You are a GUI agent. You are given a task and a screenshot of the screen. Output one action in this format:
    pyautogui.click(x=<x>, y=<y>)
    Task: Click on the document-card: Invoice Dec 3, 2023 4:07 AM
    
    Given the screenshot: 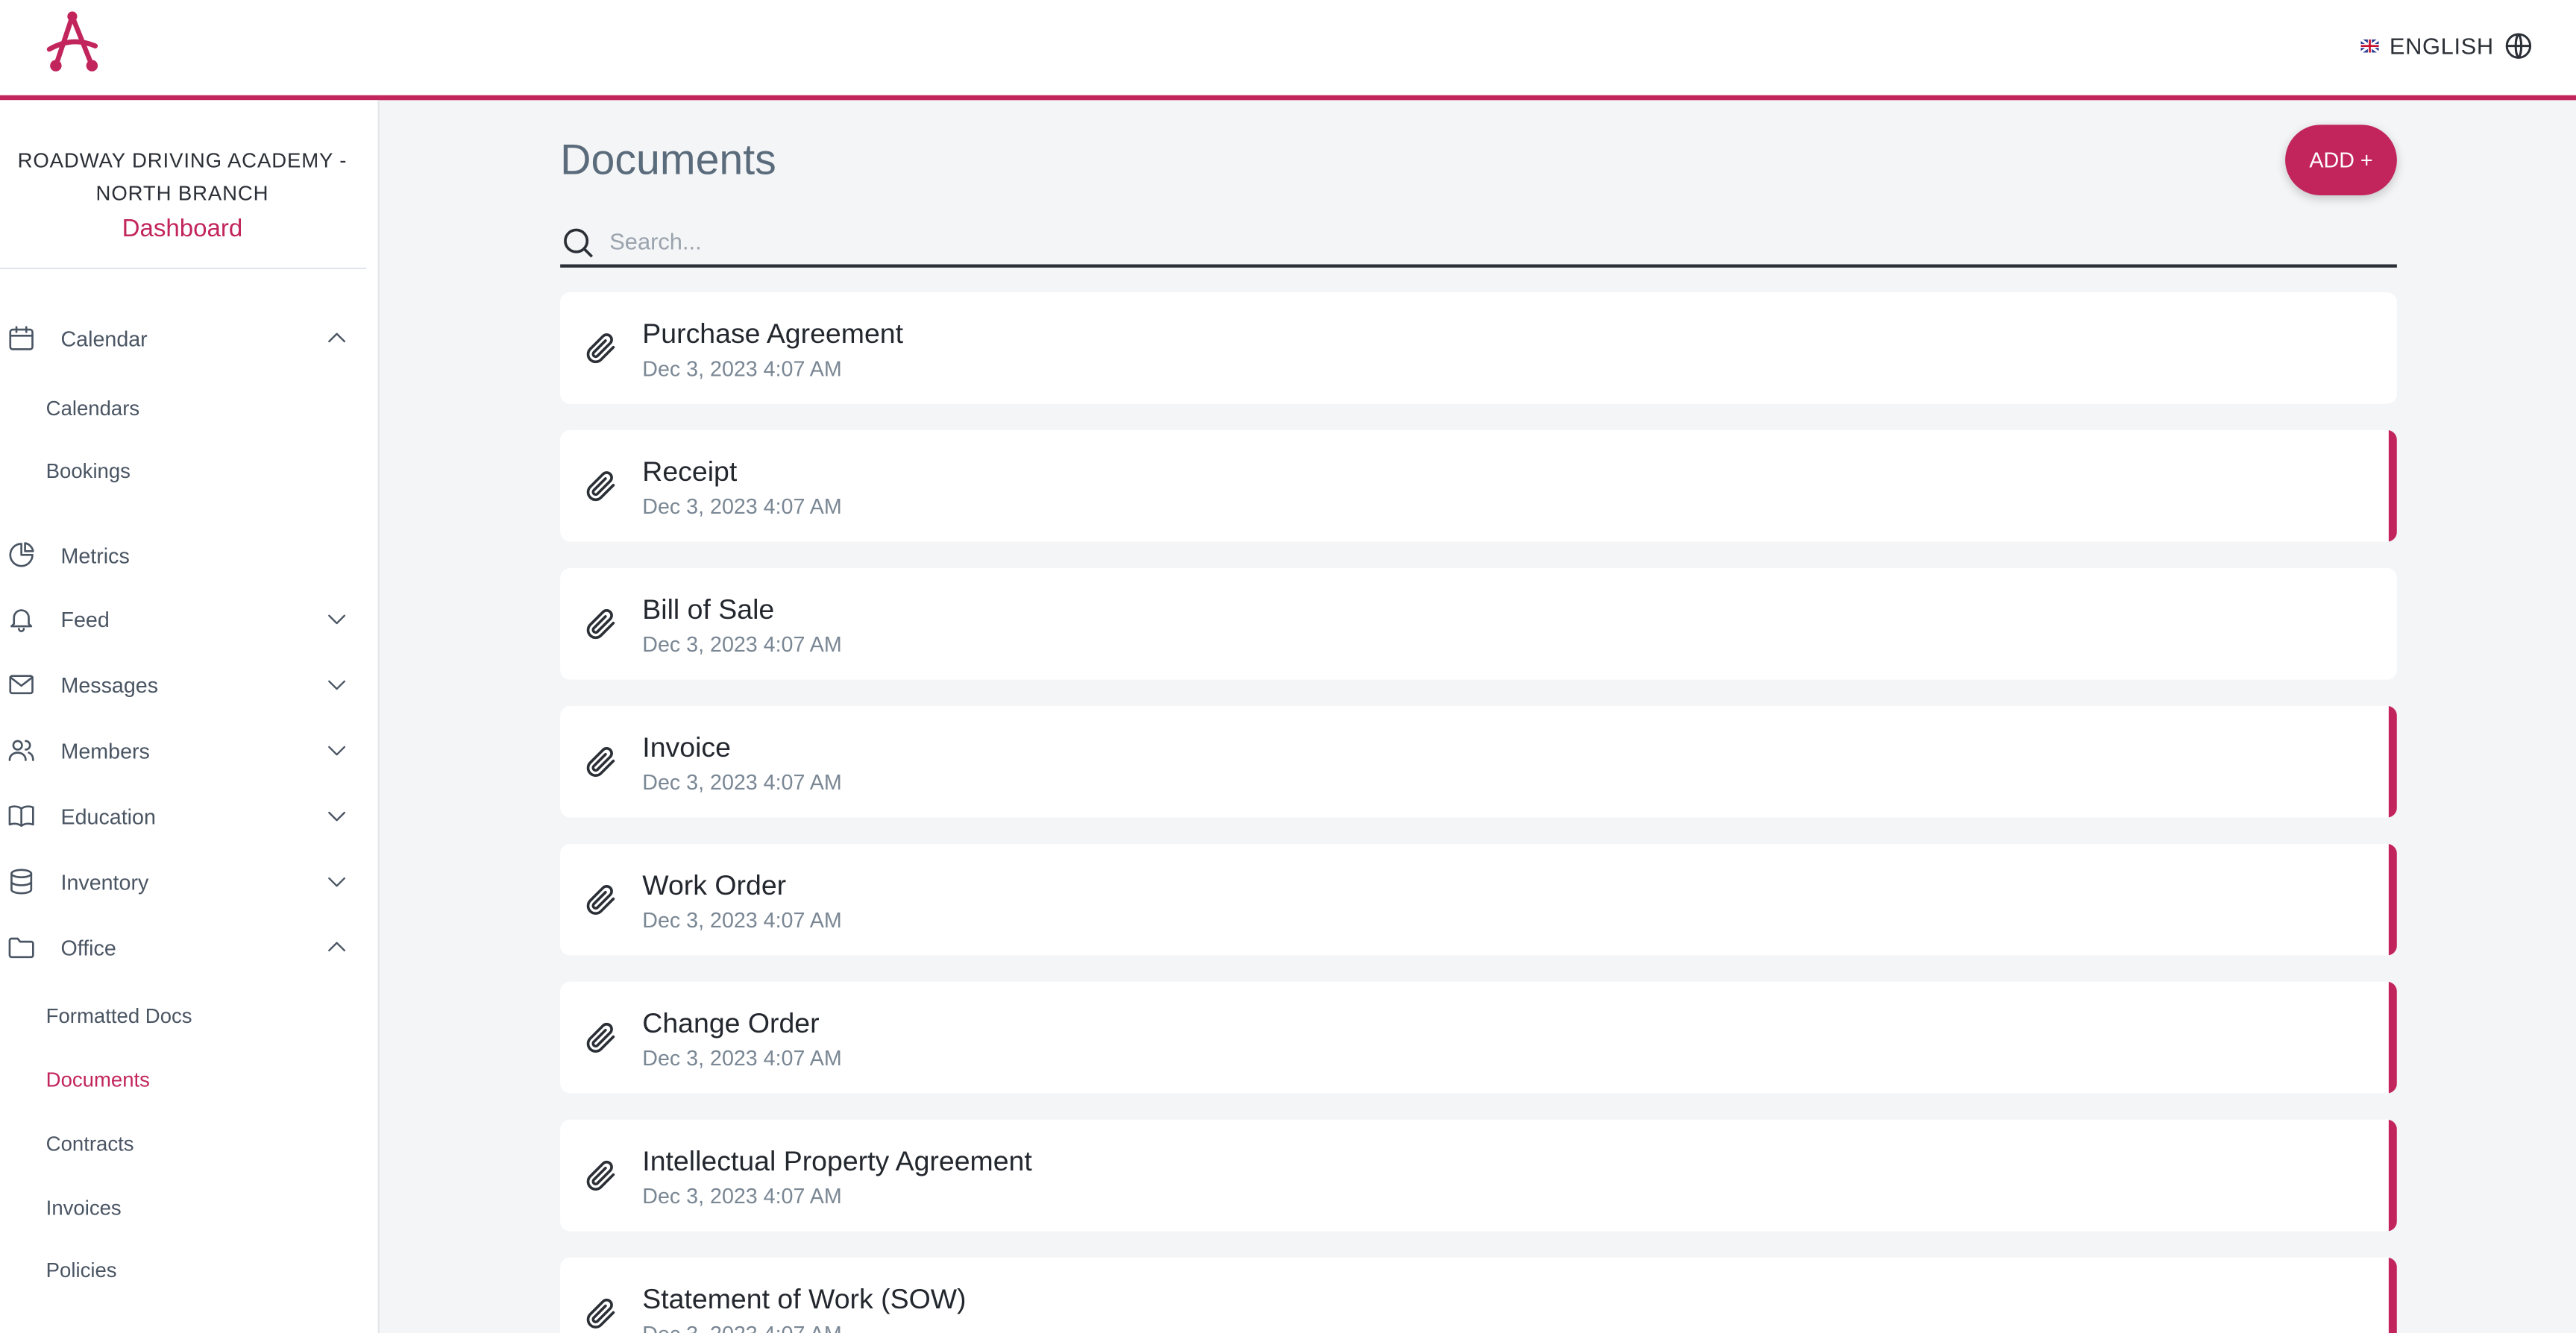 What is the action you would take?
    pyautogui.click(x=1479, y=762)
    